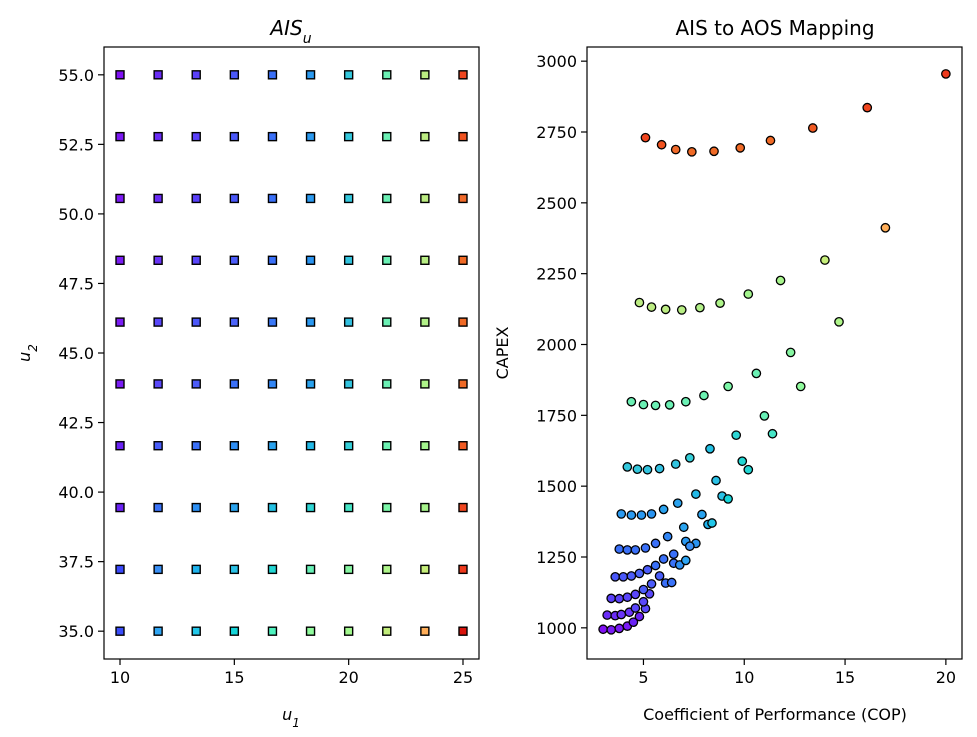 This screenshot has width=977, height=737. Describe the element at coordinates (744, 677) in the screenshot. I see `x-tick-label: 10` at that location.